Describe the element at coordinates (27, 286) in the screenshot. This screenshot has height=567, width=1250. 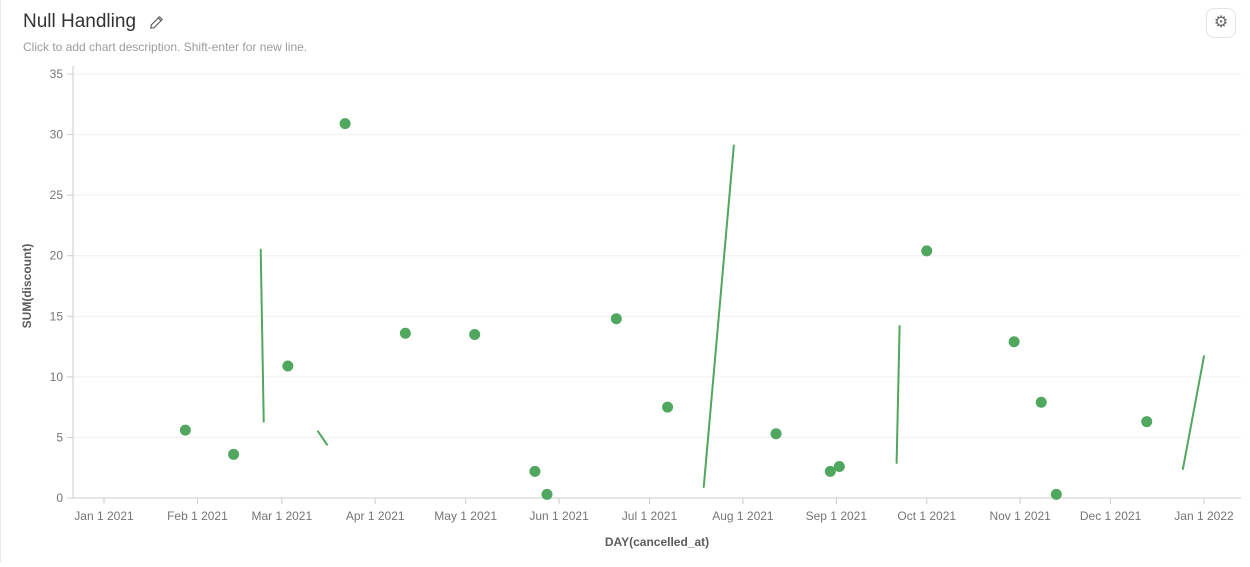
I see `y-axis-name: SUM(discount)` at that location.